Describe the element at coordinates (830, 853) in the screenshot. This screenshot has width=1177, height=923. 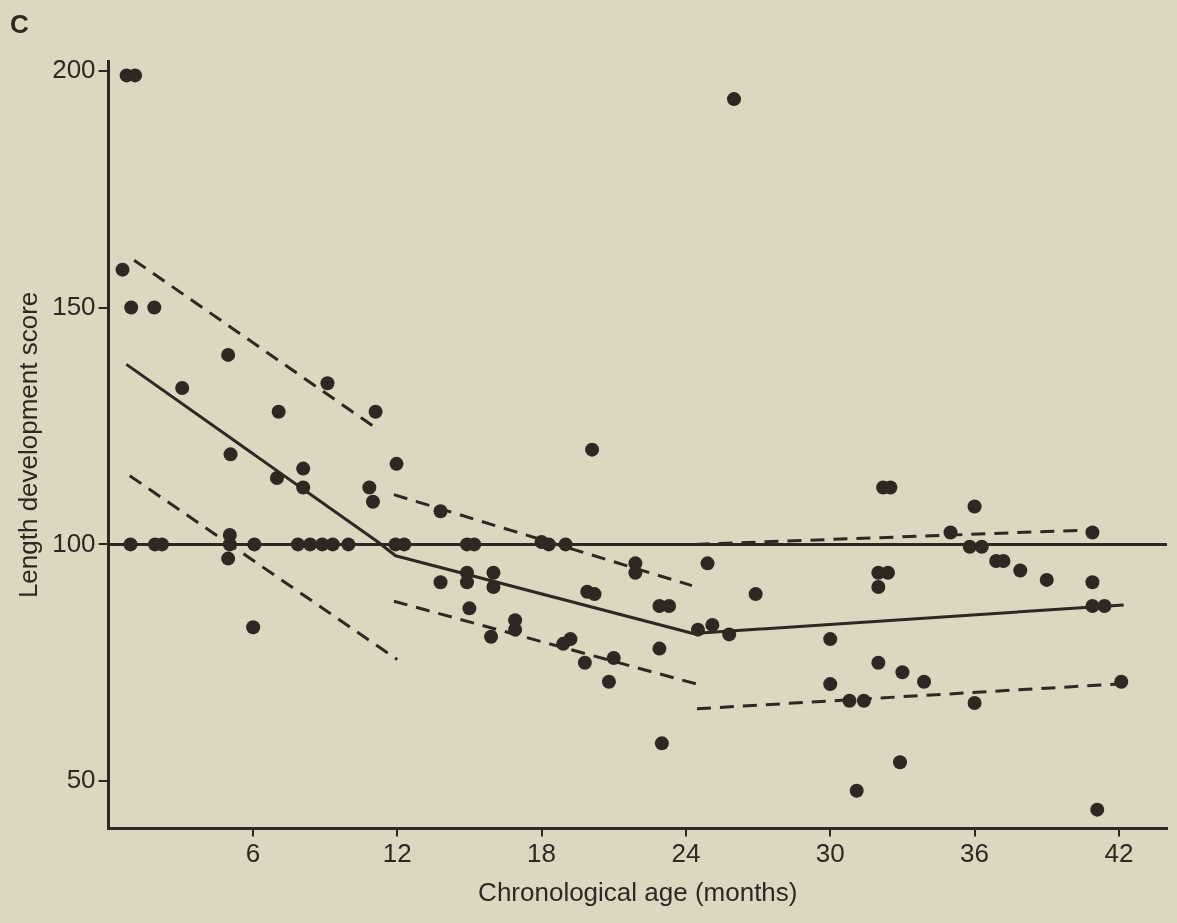
I see `x-tick-label: 30` at that location.